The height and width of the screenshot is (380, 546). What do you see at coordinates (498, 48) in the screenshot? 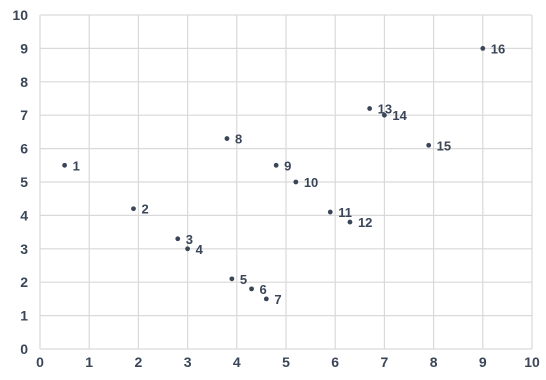
I see `point-label: 16` at bounding box center [498, 48].